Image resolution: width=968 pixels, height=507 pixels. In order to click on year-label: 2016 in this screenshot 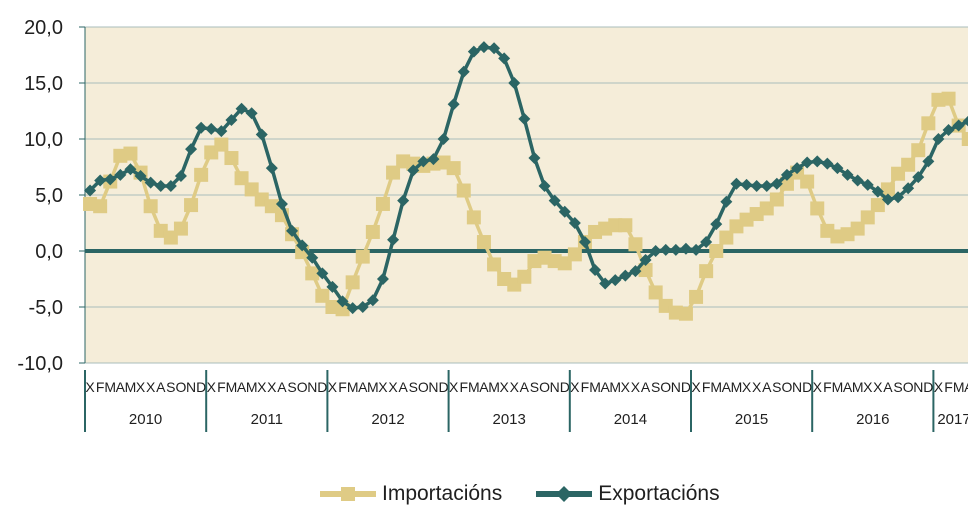, I will do `click(872, 419)`.